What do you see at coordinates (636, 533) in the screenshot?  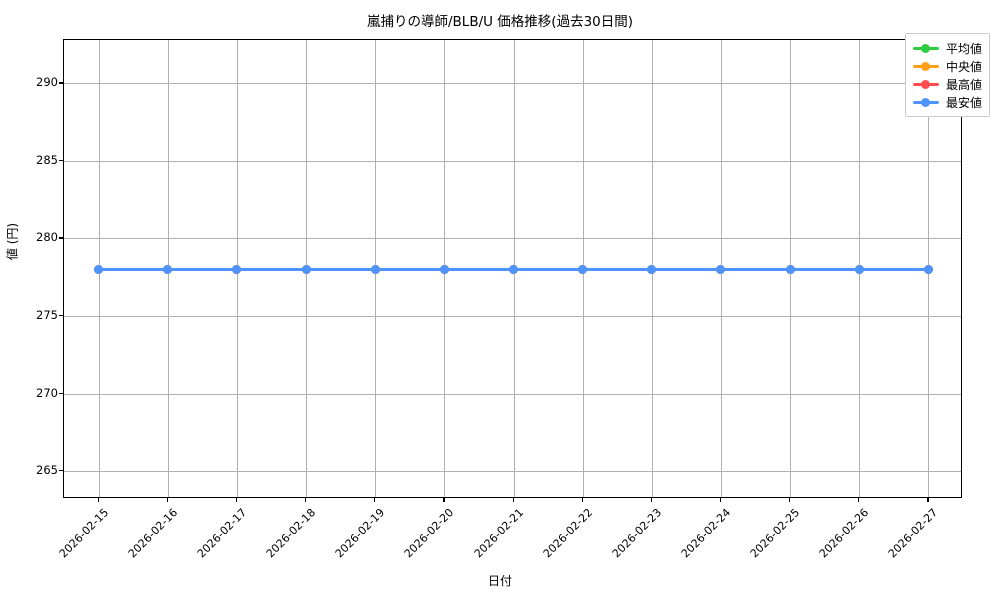 I see `x-tick-label: 2026-02-23` at bounding box center [636, 533].